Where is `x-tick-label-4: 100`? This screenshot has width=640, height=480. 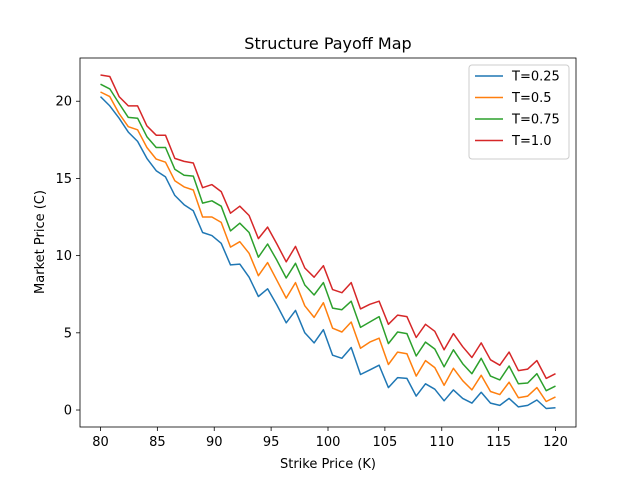
x-tick-label-4: 100 is located at coordinates (328, 442).